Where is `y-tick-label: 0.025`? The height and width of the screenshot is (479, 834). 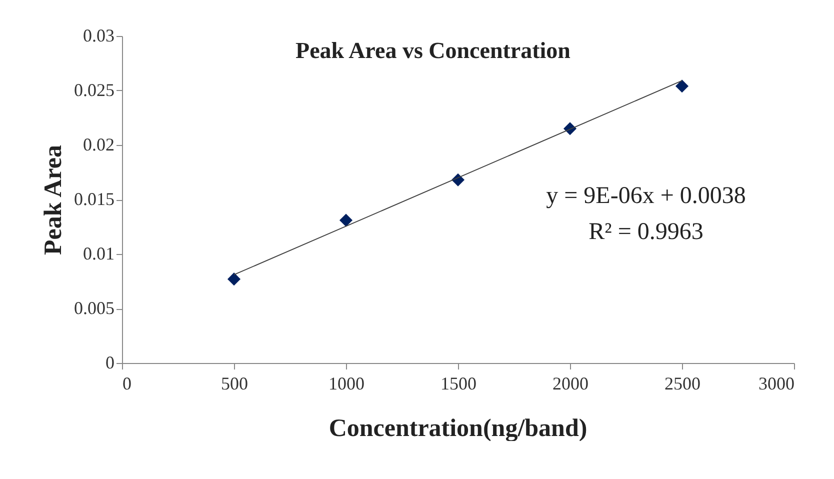 y-tick-label: 0.025 is located at coordinates (94, 90).